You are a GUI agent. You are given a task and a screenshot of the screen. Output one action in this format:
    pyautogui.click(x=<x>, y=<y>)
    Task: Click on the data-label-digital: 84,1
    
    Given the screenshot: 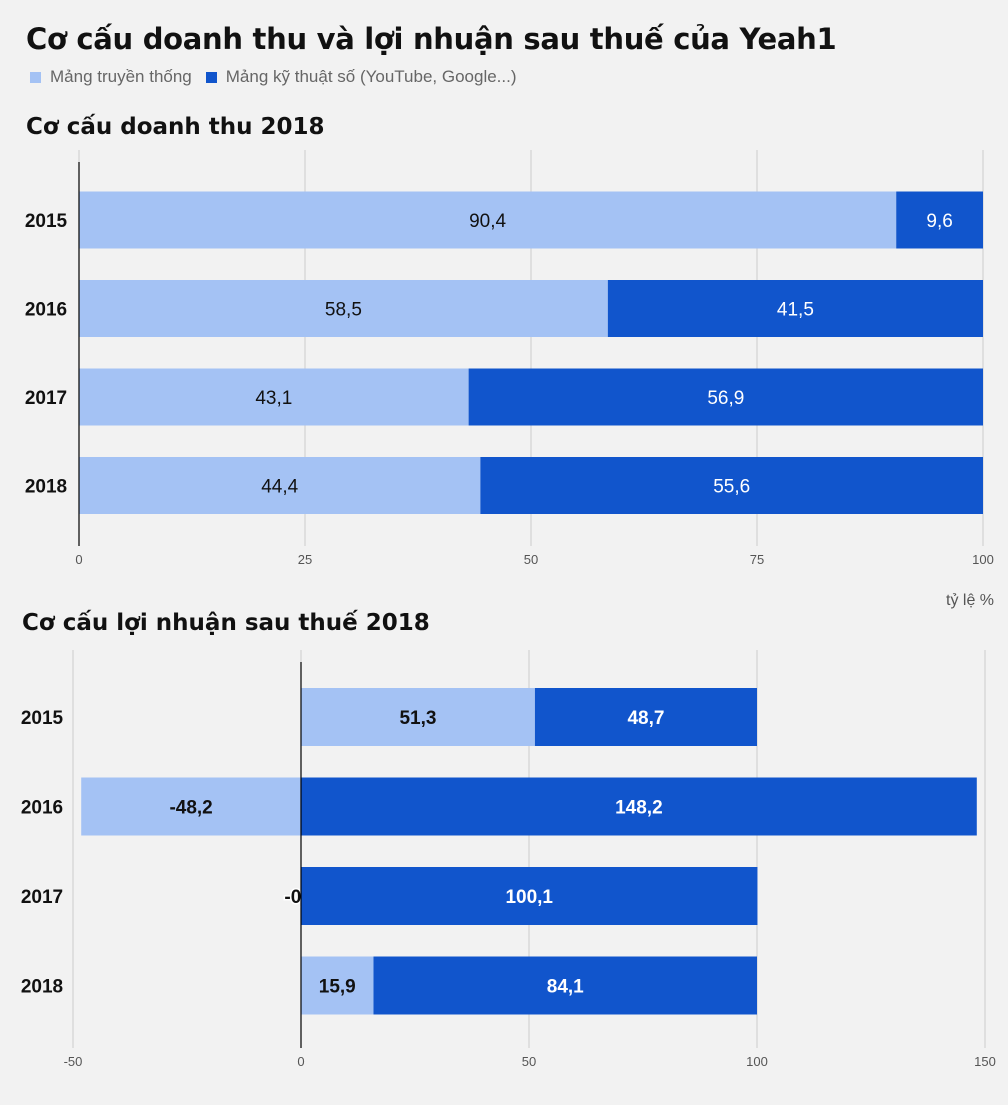 What is the action you would take?
    pyautogui.click(x=565, y=987)
    